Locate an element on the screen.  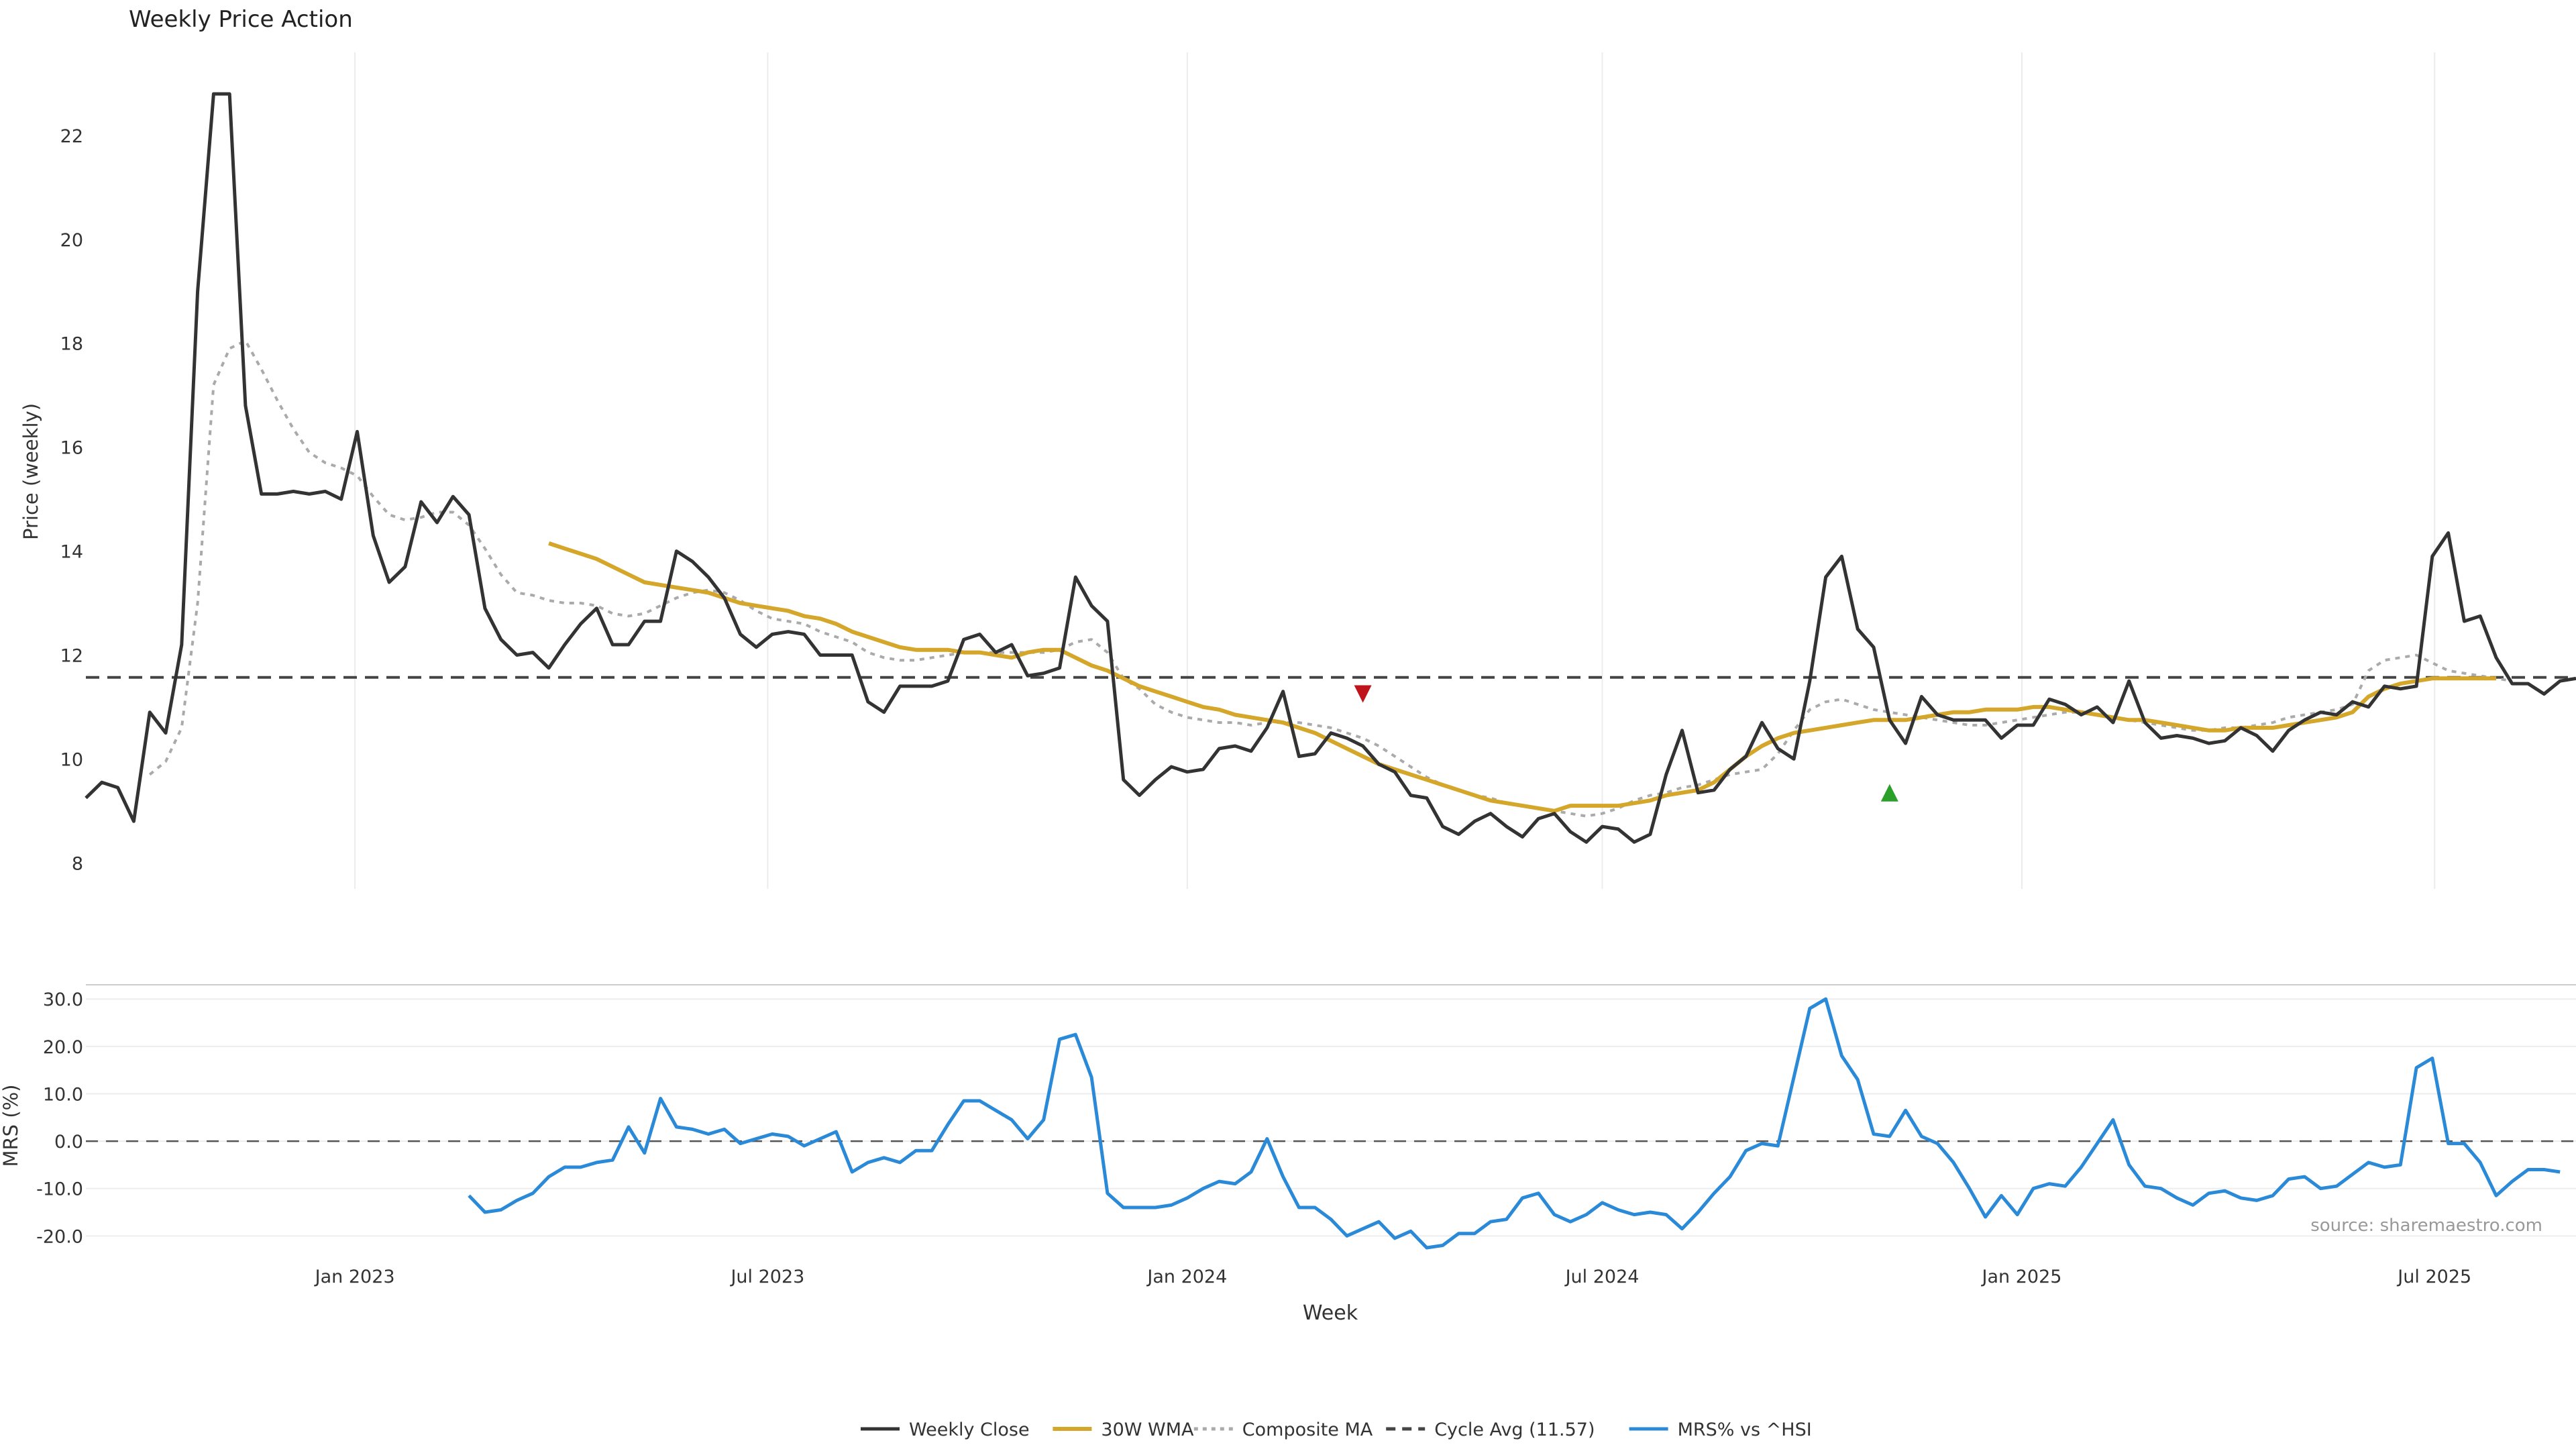
mrs-tick-label: -10.0 is located at coordinates (59, 1189).